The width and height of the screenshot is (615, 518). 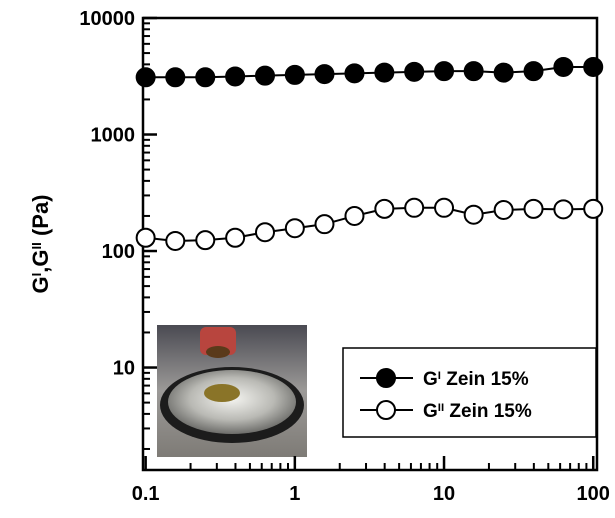 I want to click on legend-label: GII Zein 15%, so click(x=477, y=411).